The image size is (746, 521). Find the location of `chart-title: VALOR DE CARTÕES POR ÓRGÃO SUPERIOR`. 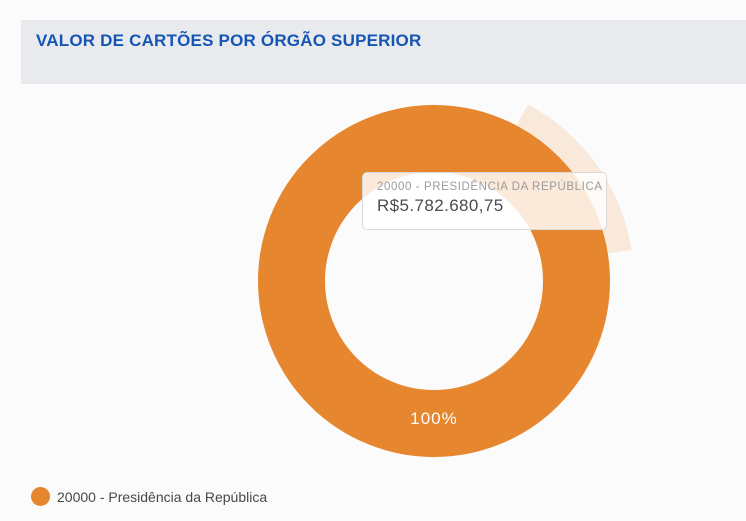

chart-title: VALOR DE CARTÕES POR ÓRGÃO SUPERIOR is located at coordinates (229, 40).